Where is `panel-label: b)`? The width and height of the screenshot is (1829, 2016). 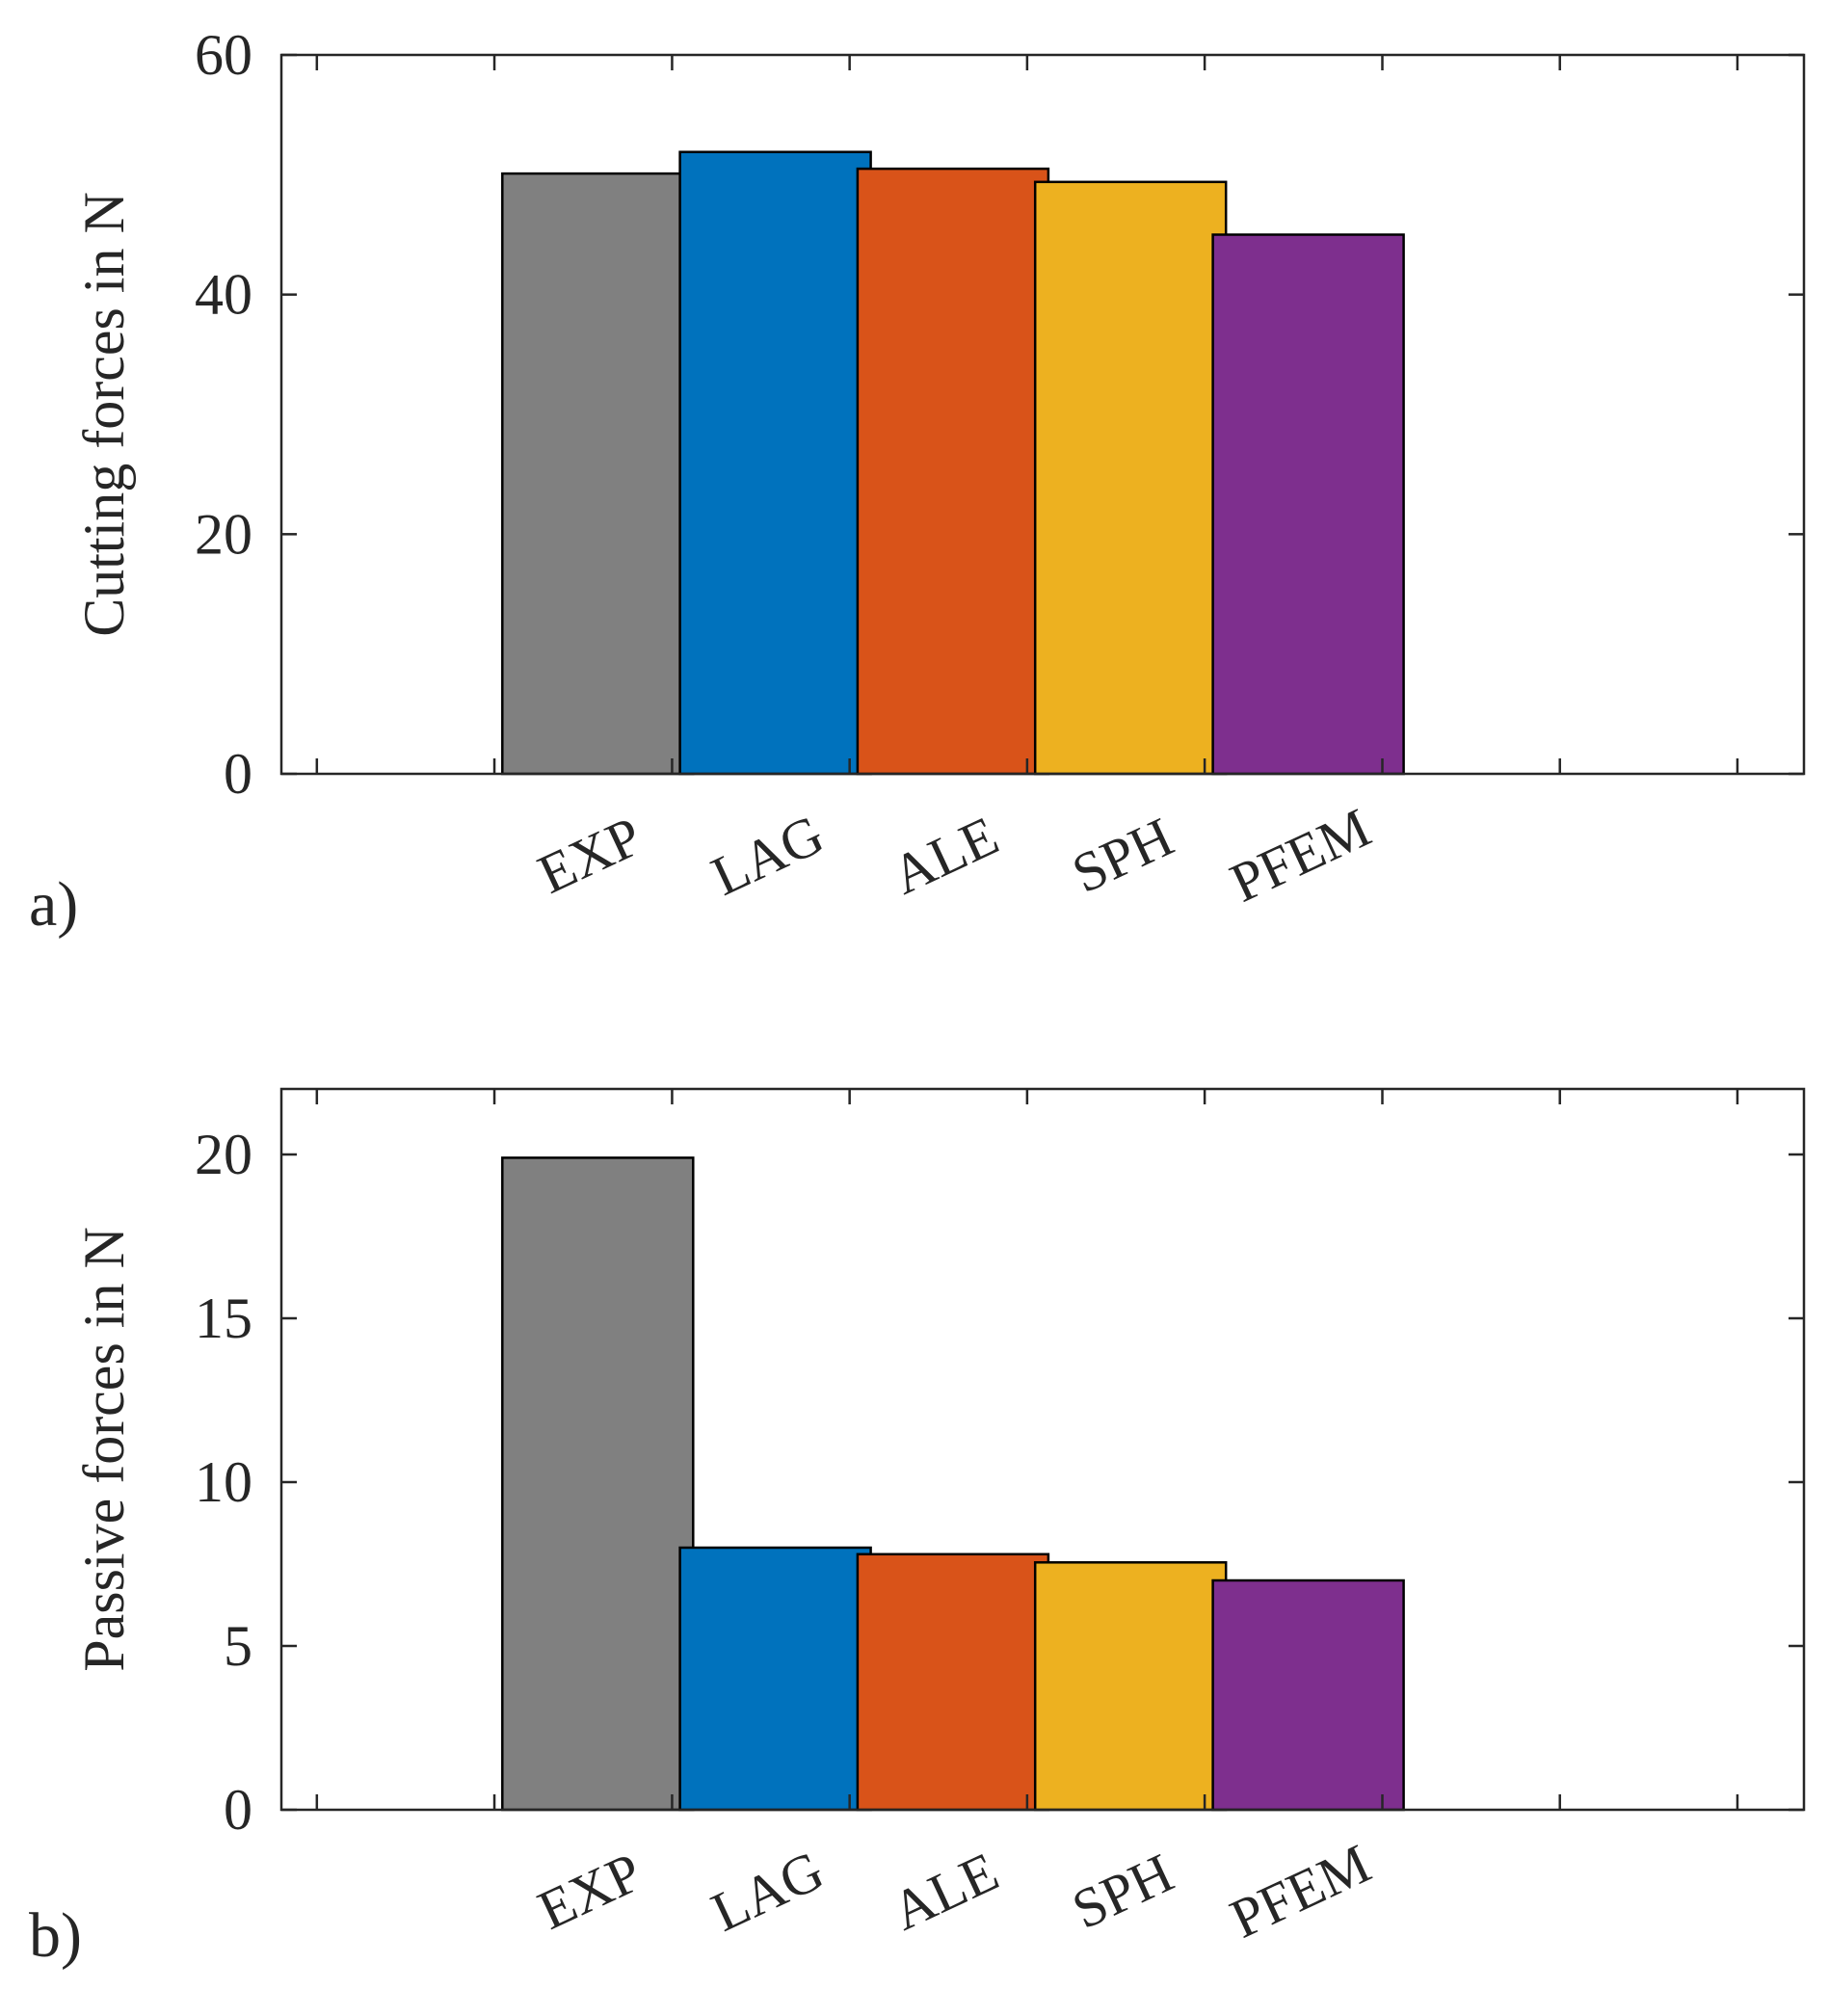
panel-label: b) is located at coordinates (55, 1936).